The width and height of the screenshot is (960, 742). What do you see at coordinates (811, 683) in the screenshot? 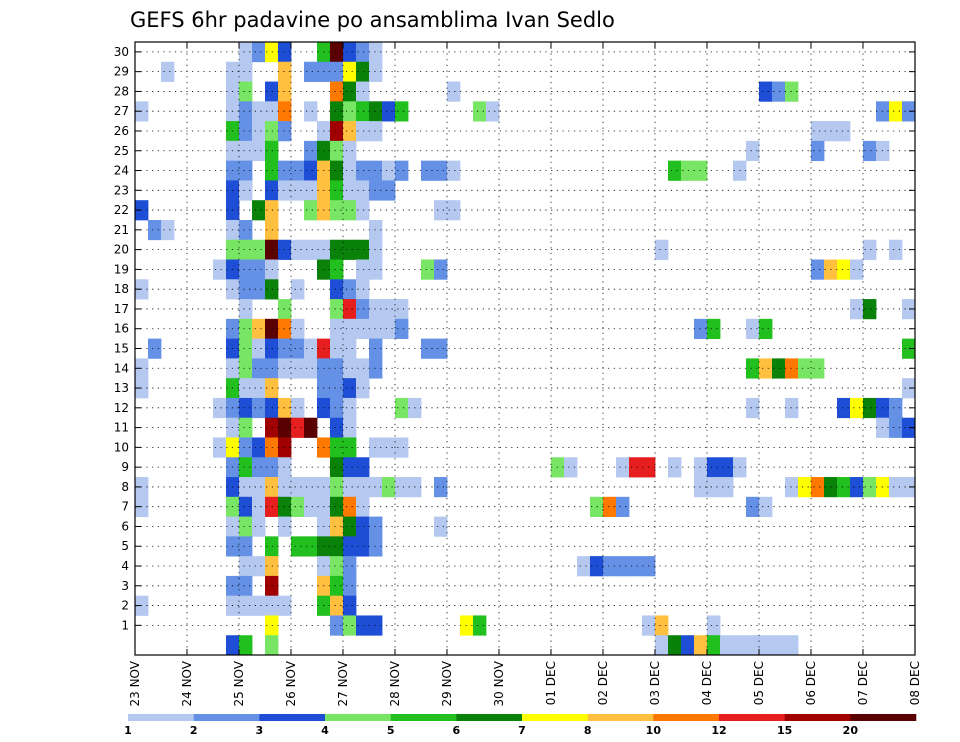
I see `x-tick-label: 06 DEC` at bounding box center [811, 683].